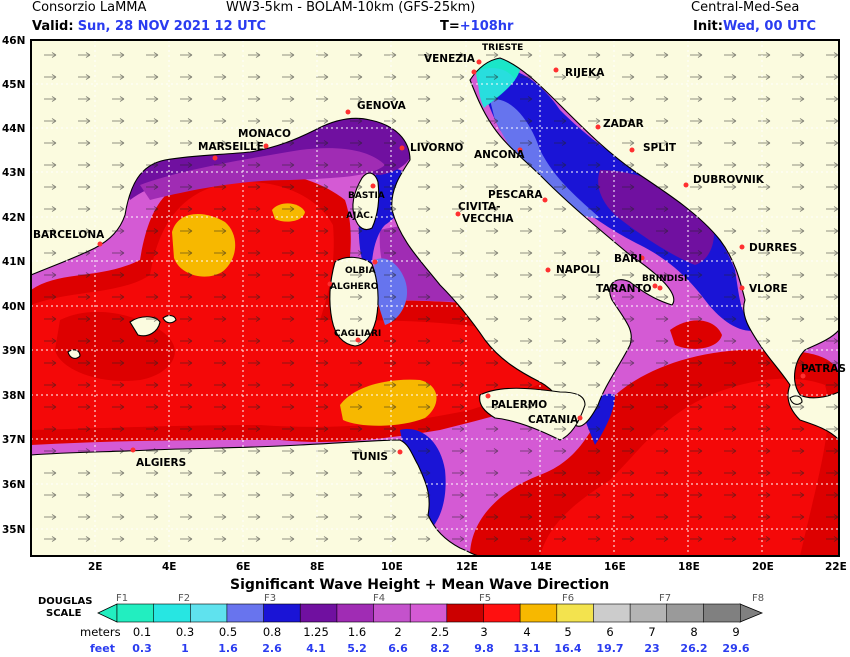  What do you see at coordinates (773, 248) in the screenshot?
I see `city-durres: DURRES` at bounding box center [773, 248].